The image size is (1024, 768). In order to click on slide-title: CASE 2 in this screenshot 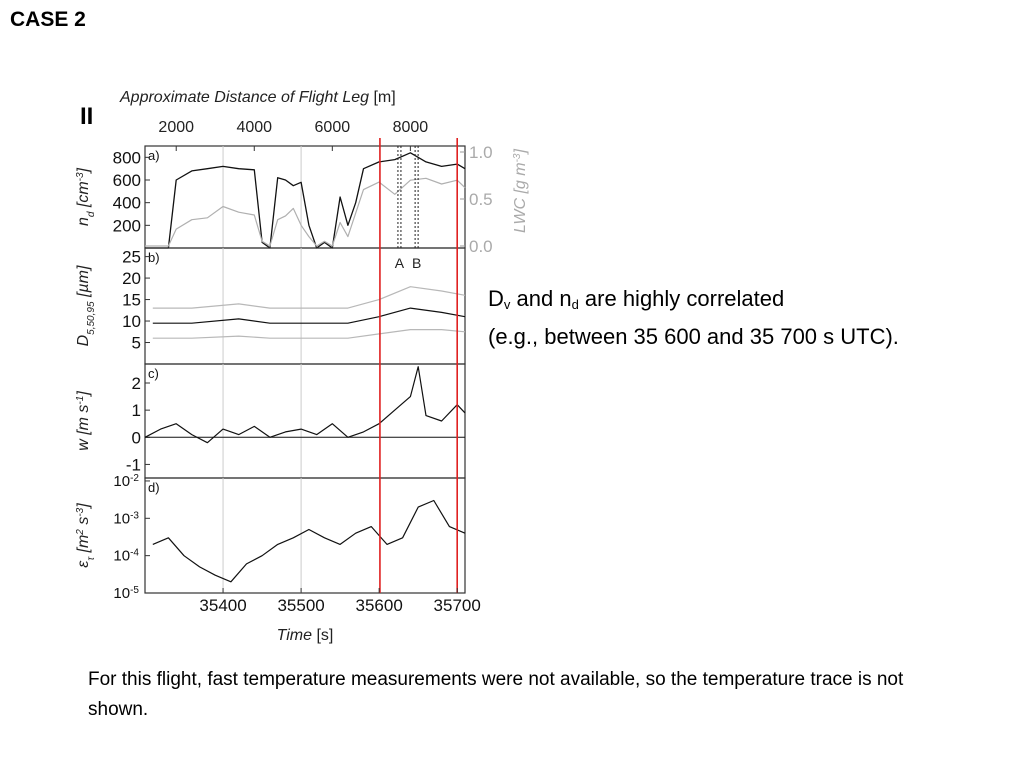, I will do `click(48, 19)`.